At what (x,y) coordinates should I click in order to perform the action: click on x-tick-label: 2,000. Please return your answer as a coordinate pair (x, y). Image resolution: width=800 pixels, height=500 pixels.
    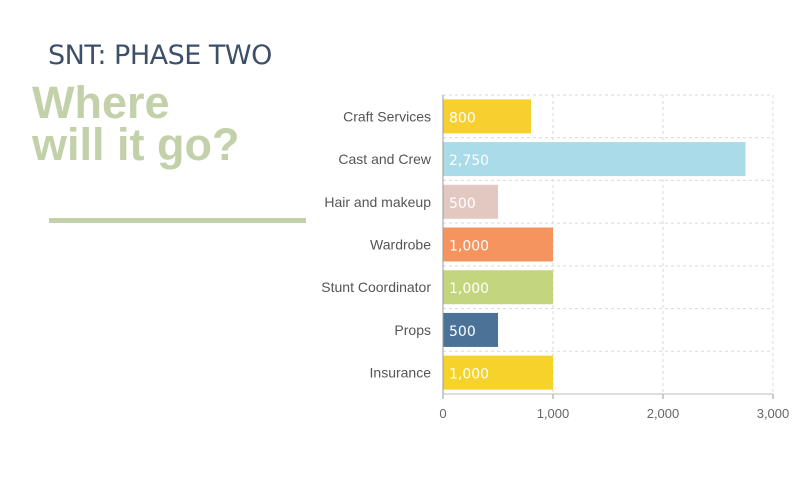
    Looking at the image, I should click on (663, 413).